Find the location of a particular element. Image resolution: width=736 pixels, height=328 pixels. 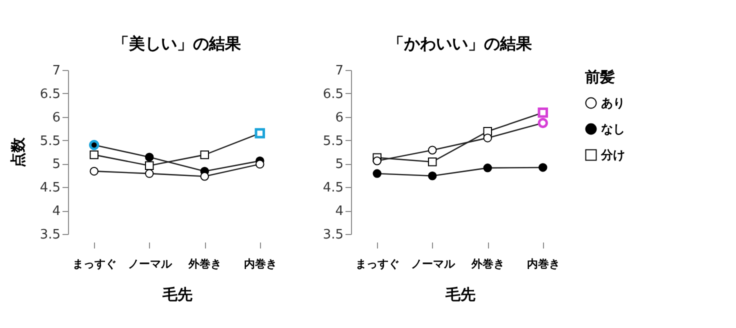

legend-label: 分け is located at coordinates (612, 155).